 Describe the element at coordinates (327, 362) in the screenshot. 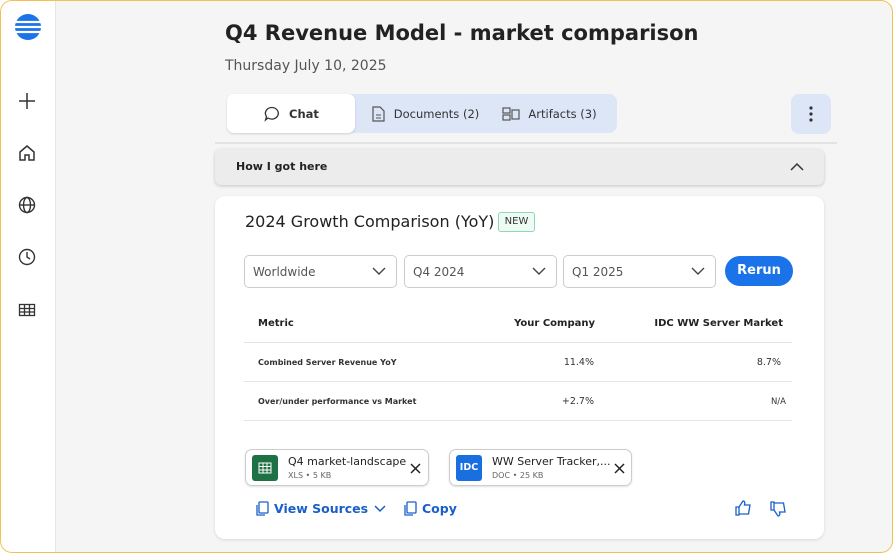

I see `cell: Combined Server Revenue YoY` at that location.